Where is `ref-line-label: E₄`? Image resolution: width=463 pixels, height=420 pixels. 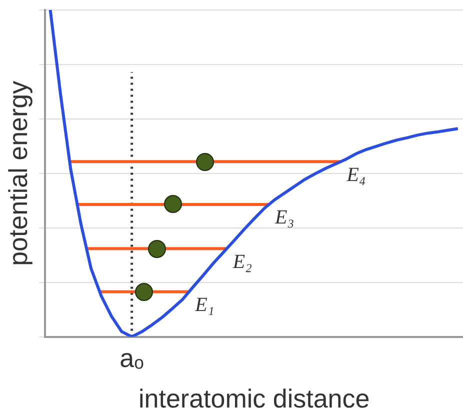
ref-line-label: E₄ is located at coordinates (356, 175).